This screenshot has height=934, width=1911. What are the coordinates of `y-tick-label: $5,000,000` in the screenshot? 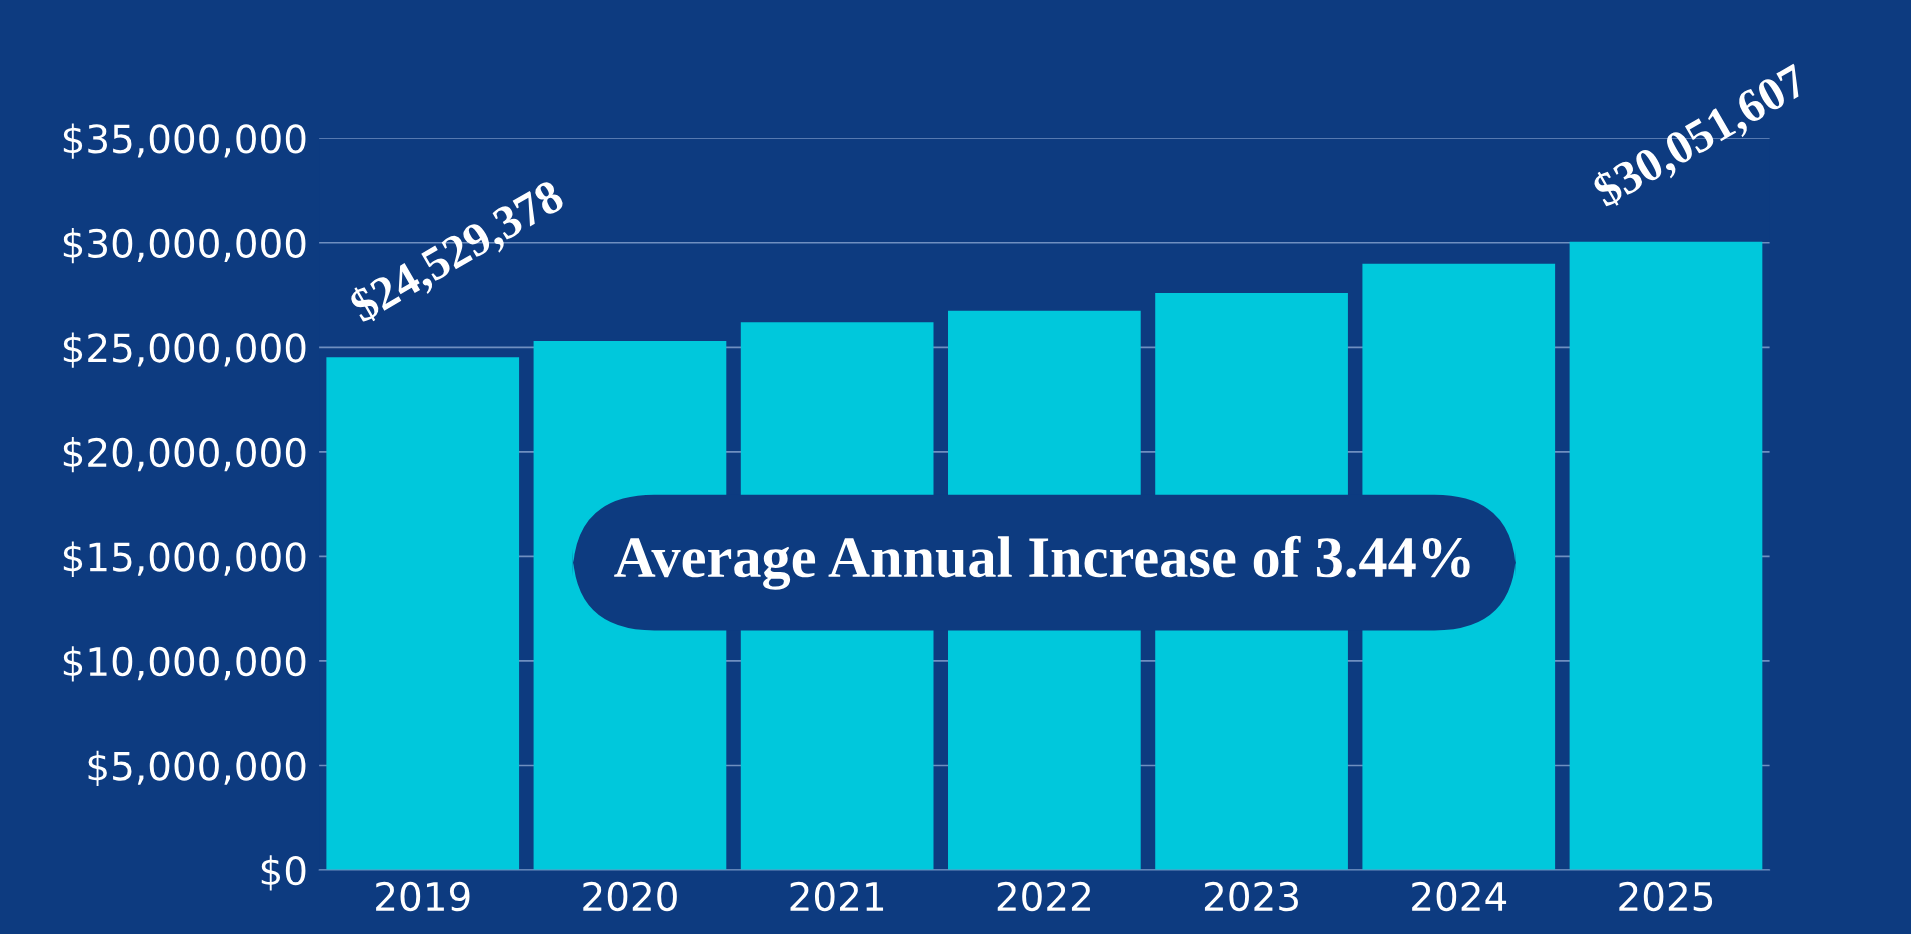 It's located at (197, 768).